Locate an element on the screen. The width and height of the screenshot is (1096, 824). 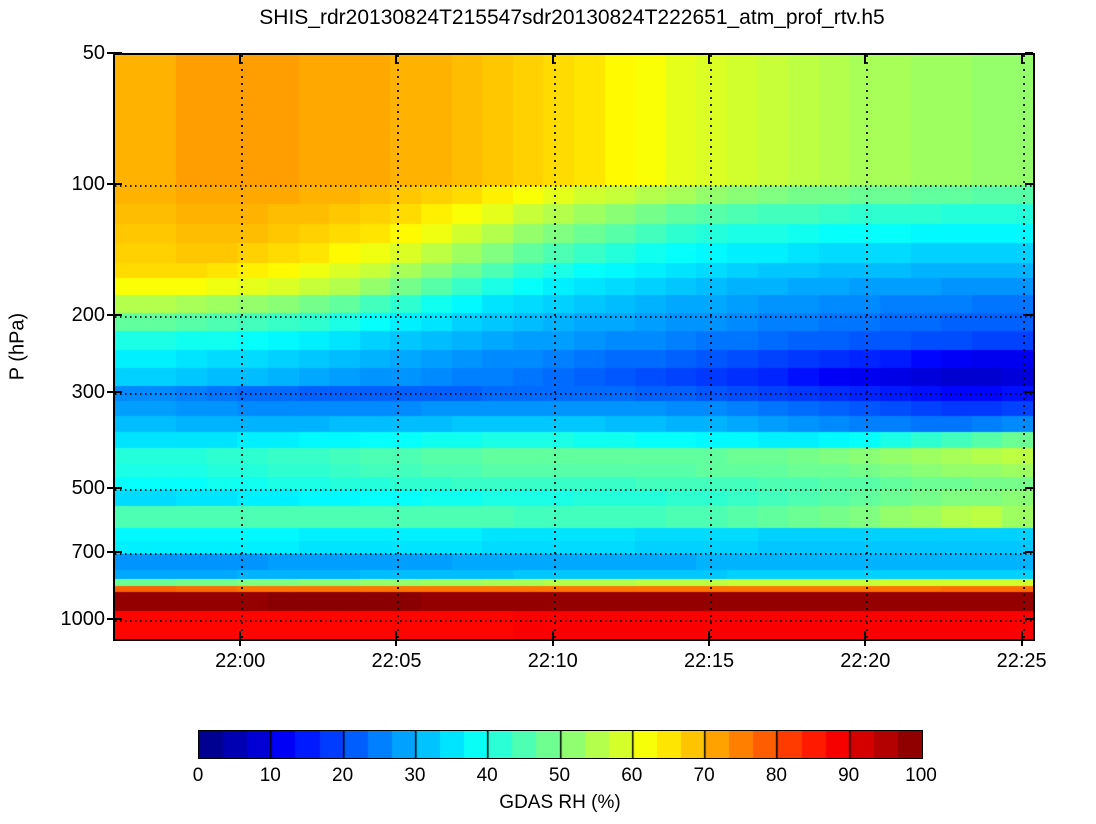
x-tick-label: 22:15 is located at coordinates (709, 661).